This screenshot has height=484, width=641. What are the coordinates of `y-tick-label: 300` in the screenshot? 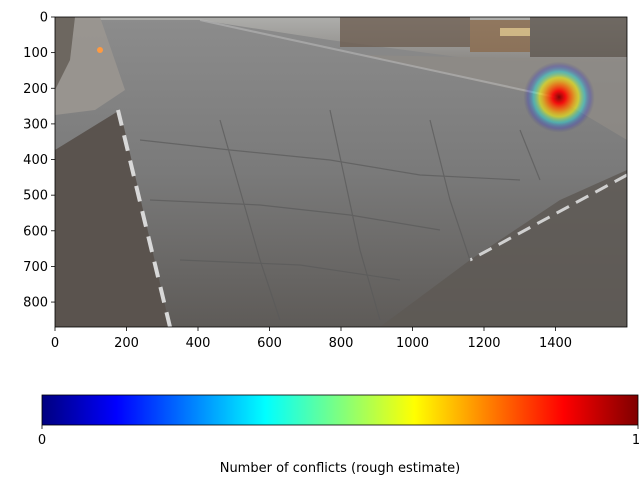 It's located at (35, 124).